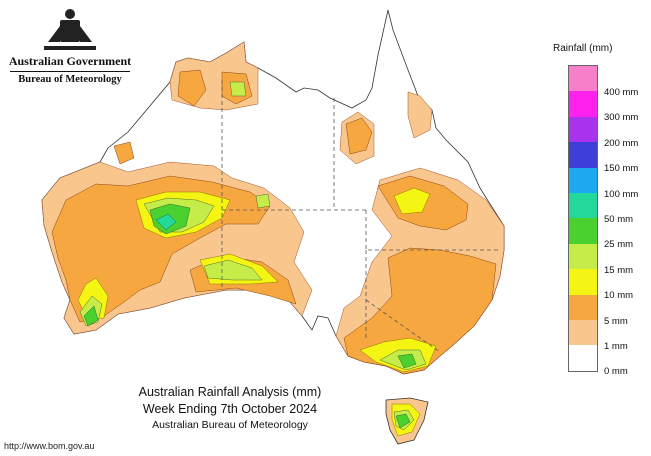 This screenshot has width=651, height=456. What do you see at coordinates (70, 61) in the screenshot?
I see `government-name: Australian Government` at bounding box center [70, 61].